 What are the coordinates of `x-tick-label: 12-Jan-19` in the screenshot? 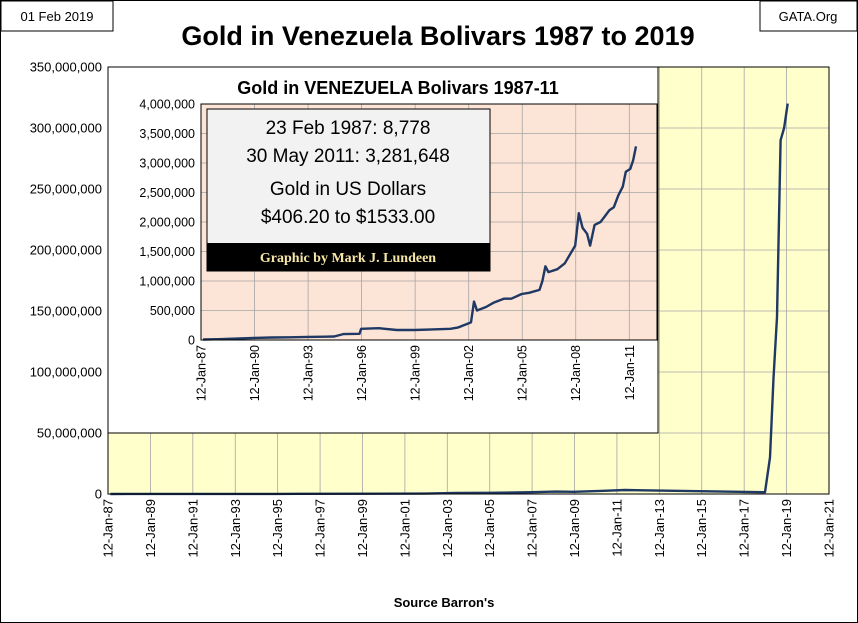 It's located at (786, 528).